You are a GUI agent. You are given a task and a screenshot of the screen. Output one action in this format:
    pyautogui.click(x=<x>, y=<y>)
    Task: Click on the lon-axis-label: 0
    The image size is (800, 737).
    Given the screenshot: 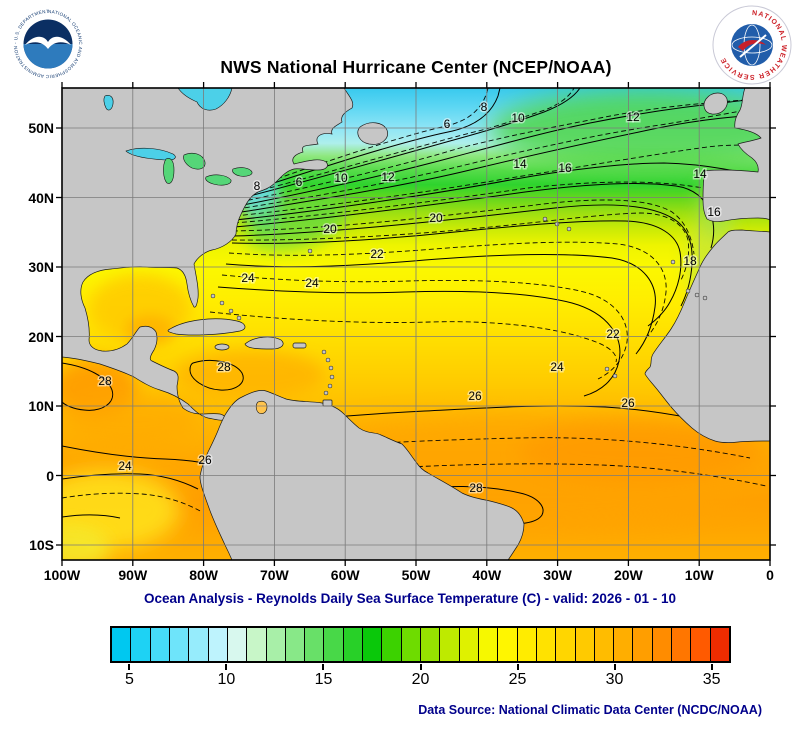 What is the action you would take?
    pyautogui.click(x=770, y=575)
    